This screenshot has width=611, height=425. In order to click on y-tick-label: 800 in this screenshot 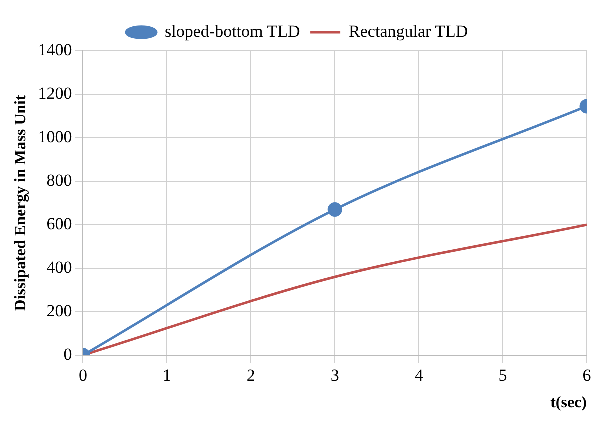, I will do `click(59, 180)`.